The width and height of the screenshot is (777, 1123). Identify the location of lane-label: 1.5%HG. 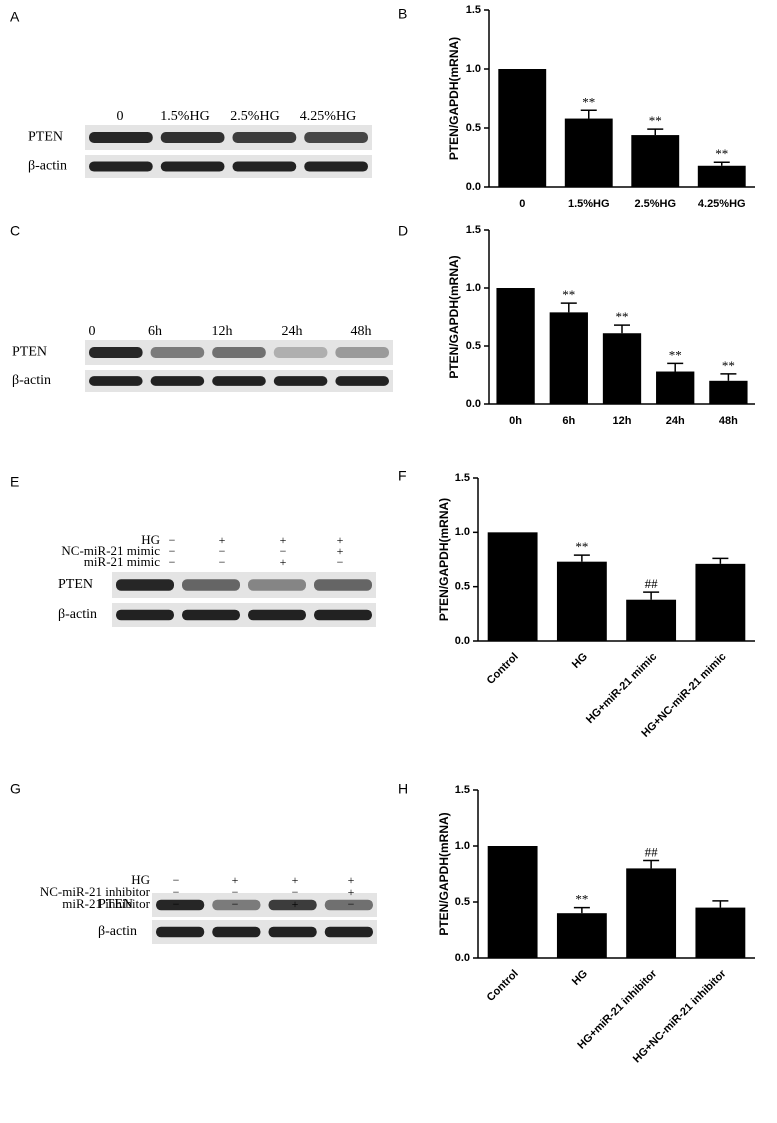
(184, 116).